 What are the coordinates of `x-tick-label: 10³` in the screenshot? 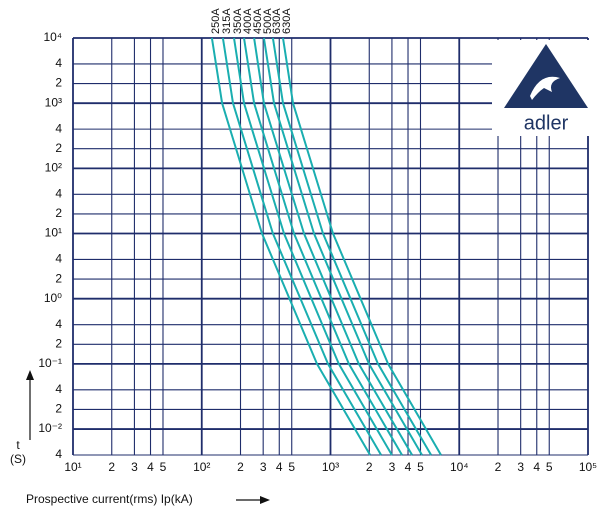 It's located at (330, 467).